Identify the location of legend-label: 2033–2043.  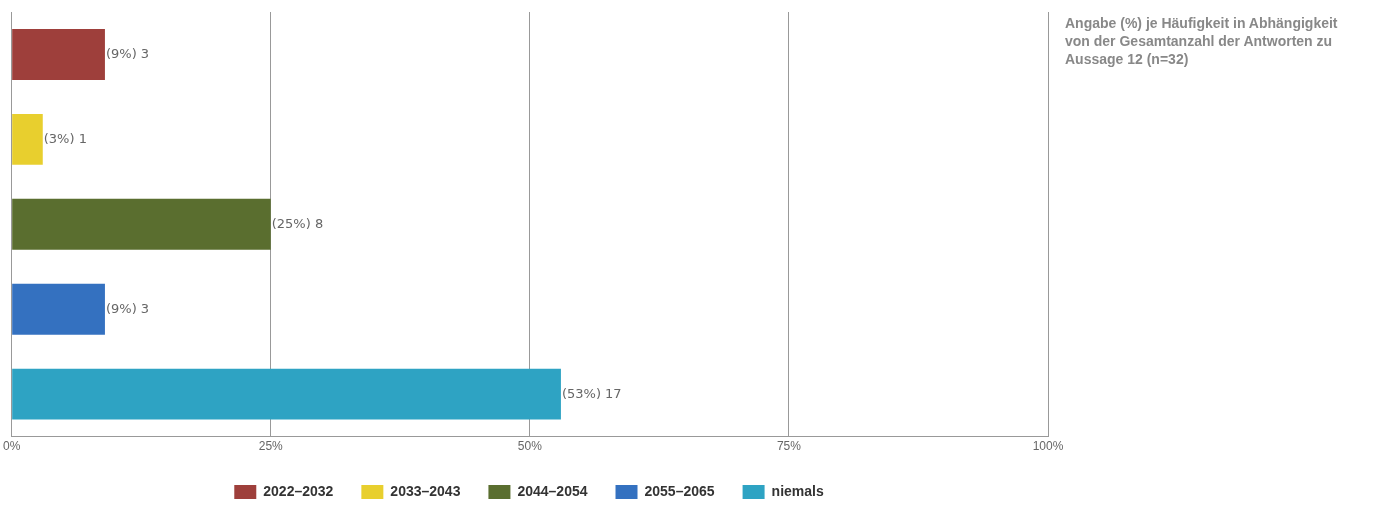
(425, 490).